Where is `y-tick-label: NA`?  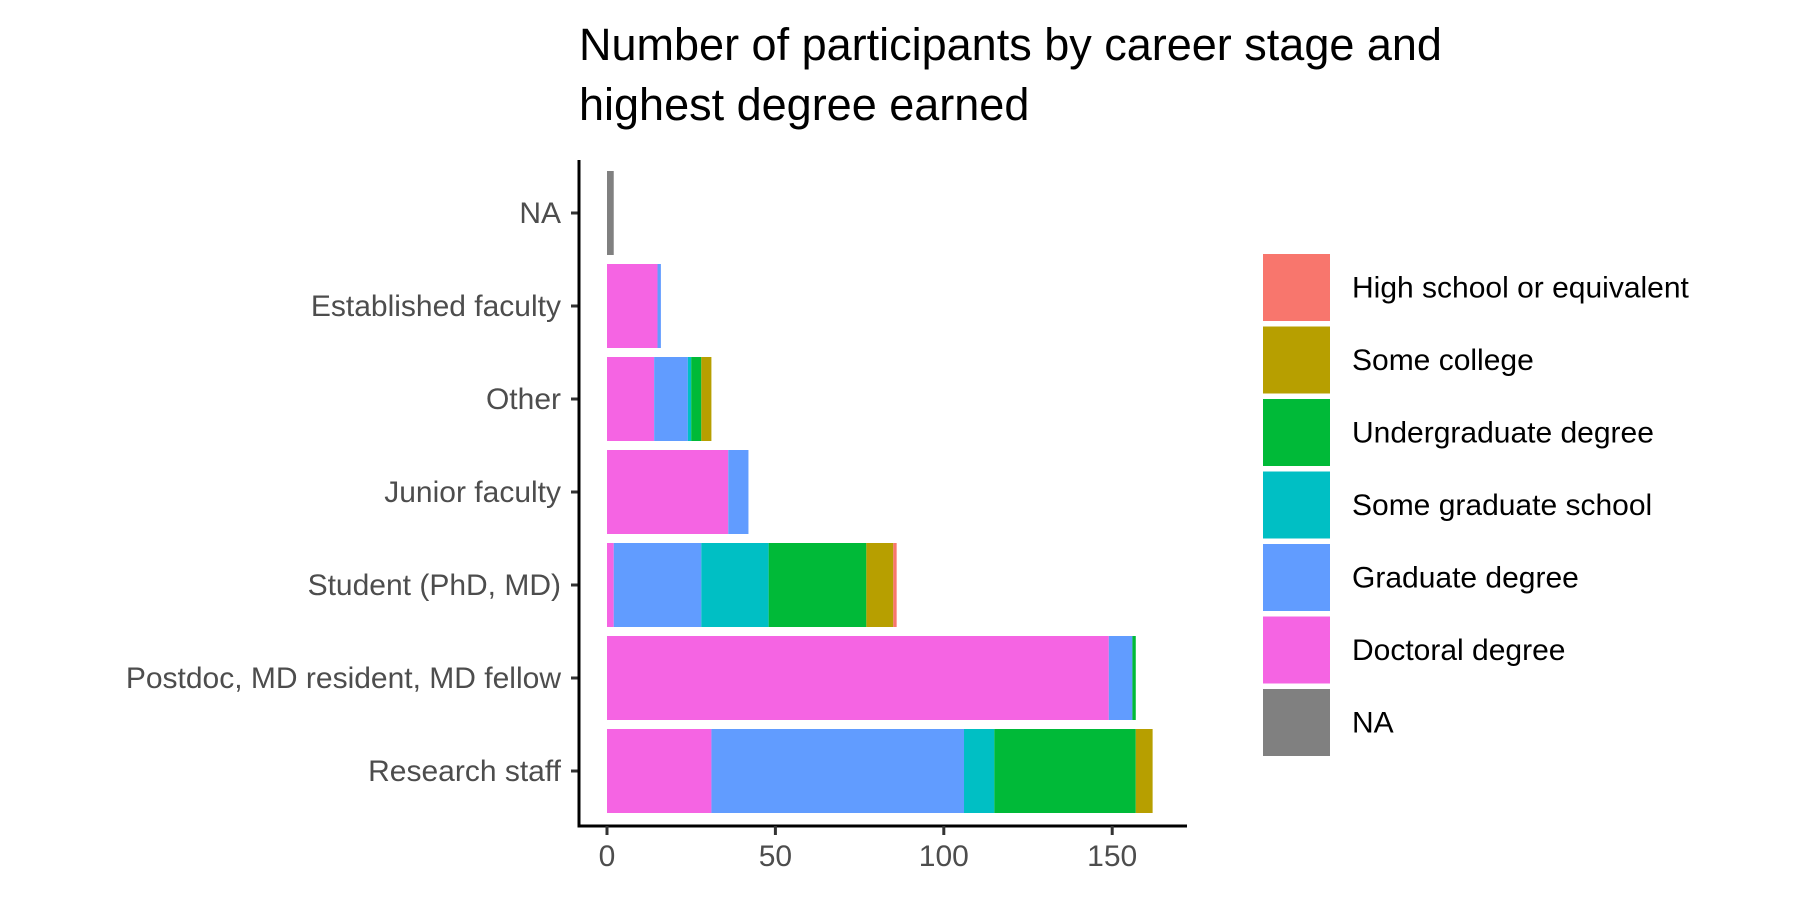 y-tick-label: NA is located at coordinates (540, 213).